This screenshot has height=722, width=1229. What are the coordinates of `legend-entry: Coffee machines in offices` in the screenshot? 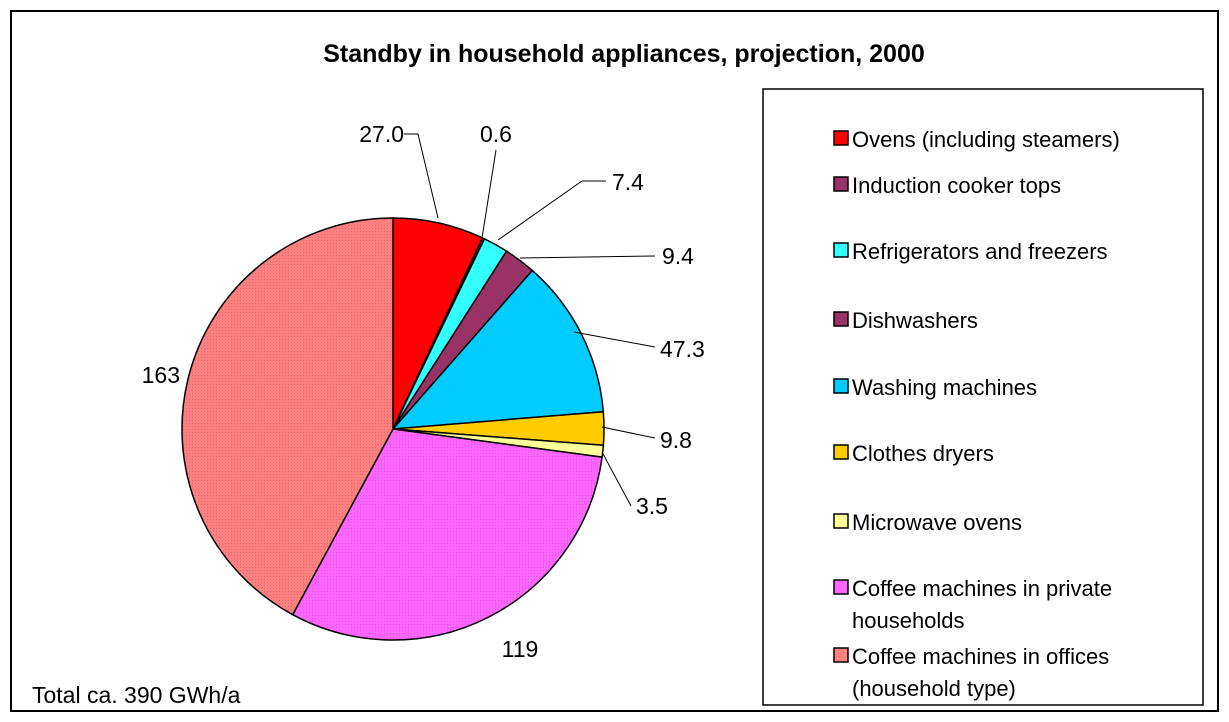 It's located at (980, 656).